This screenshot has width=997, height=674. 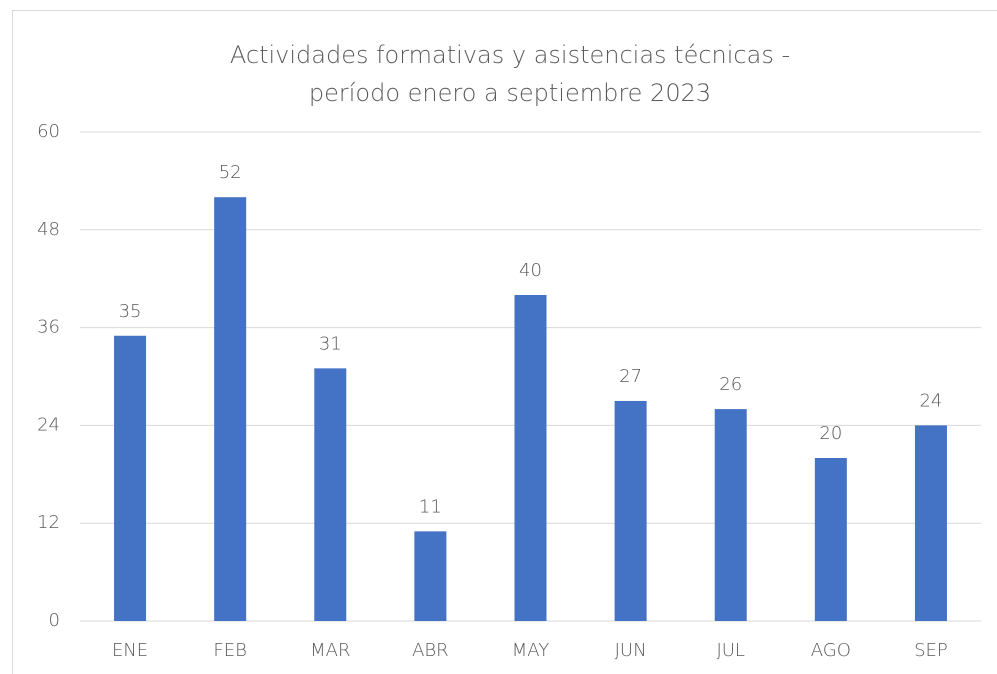 What do you see at coordinates (230, 650) in the screenshot?
I see `x-tick-label: FEB` at bounding box center [230, 650].